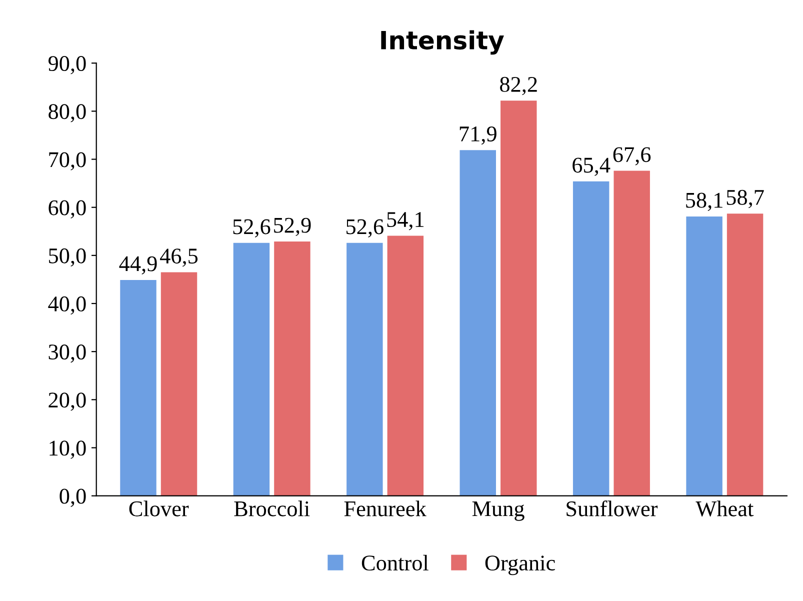 The image size is (803, 601). What do you see at coordinates (179, 257) in the screenshot?
I see `data-label: 46,5` at bounding box center [179, 257].